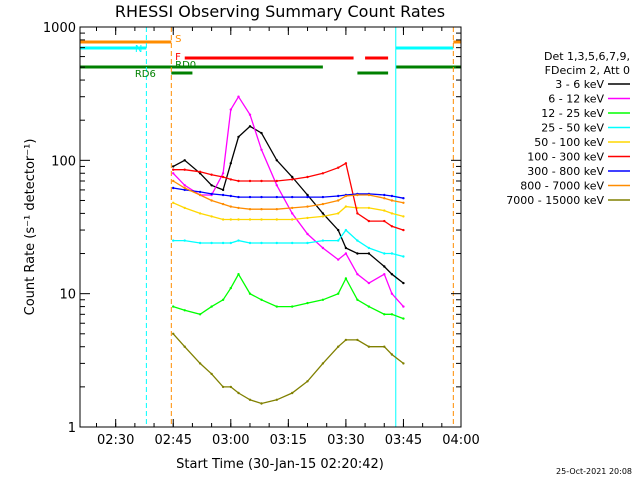 This screenshot has width=640, height=480. I want to click on legend-label-1: 3 - 6 keV, so click(579, 84).